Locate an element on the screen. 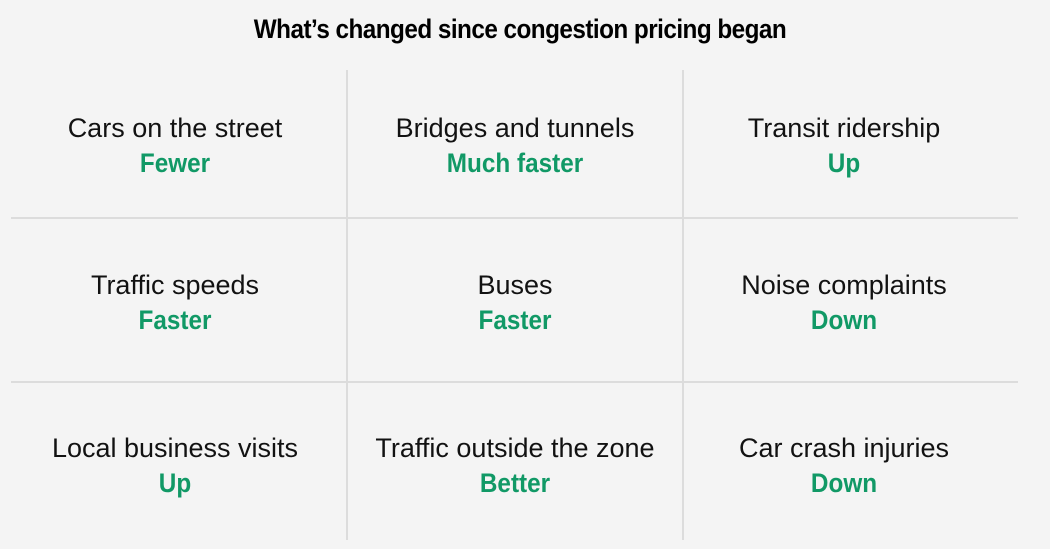  metric-label: Car crash injuries is located at coordinates (844, 448).